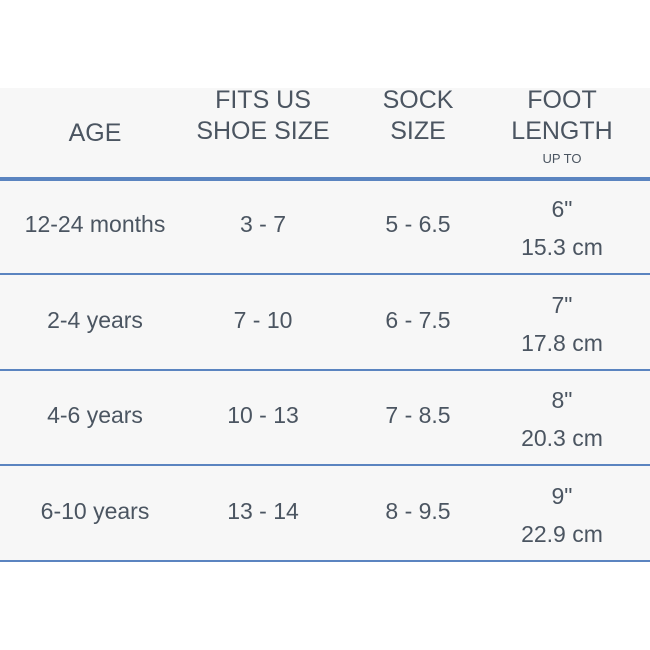  Describe the element at coordinates (262, 116) in the screenshot. I see `header-shoe: FITS US SHOE SIZE` at that location.